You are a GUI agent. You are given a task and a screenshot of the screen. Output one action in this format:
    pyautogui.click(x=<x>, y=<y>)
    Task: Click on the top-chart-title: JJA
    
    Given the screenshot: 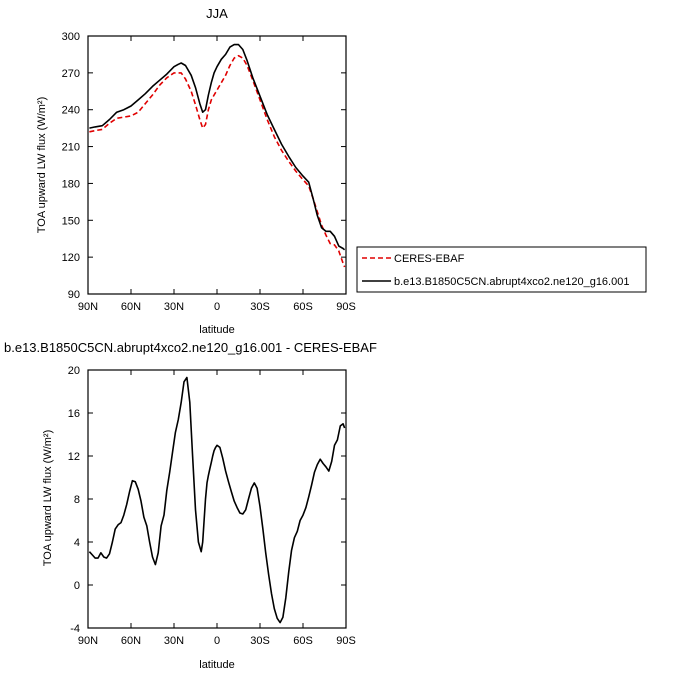 What is the action you would take?
    pyautogui.click(x=217, y=13)
    